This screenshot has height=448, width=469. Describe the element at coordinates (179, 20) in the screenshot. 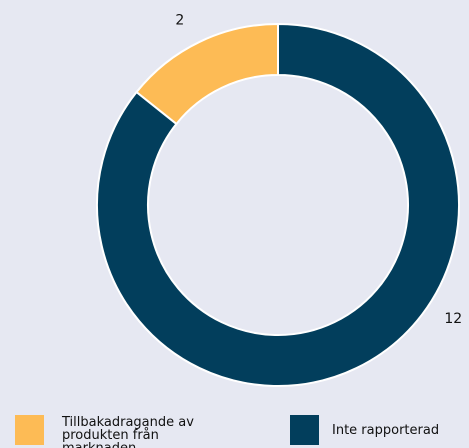

I see `data-label: 2` at that location.